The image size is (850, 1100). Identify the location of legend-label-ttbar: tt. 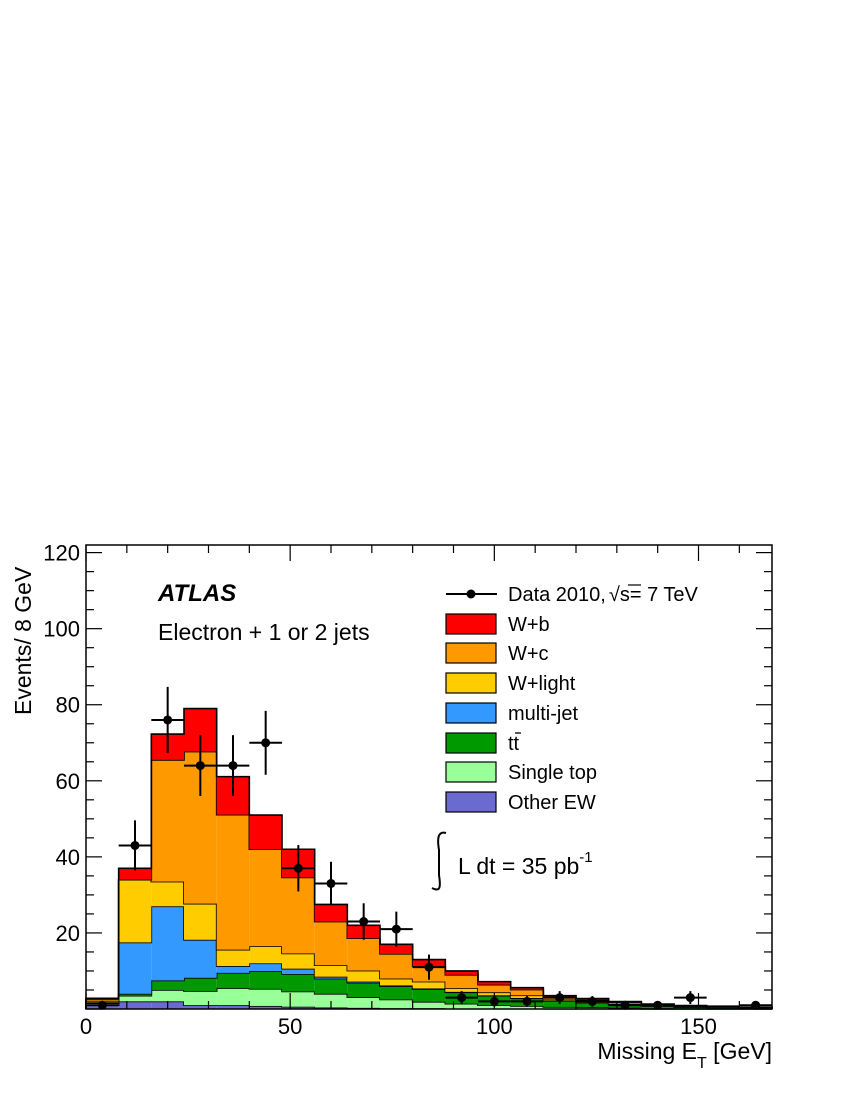
(514, 744).